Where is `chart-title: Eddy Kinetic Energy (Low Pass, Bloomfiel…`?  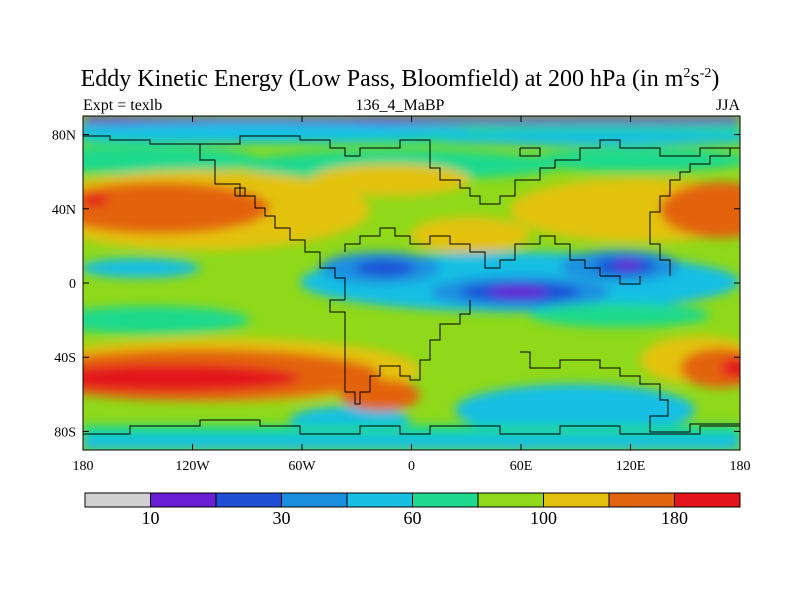 chart-title: Eddy Kinetic Energy (Low Pass, Bloomfiel… is located at coordinates (400, 79).